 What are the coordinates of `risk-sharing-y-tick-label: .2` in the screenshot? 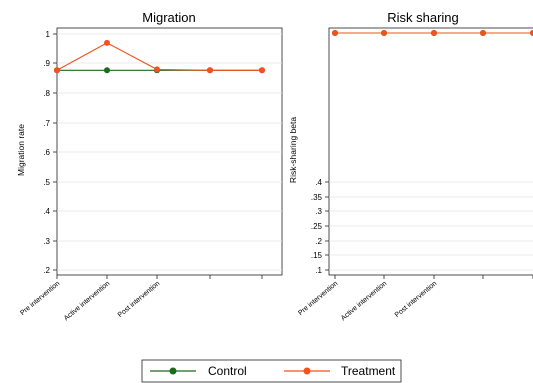 It's located at (318, 241).